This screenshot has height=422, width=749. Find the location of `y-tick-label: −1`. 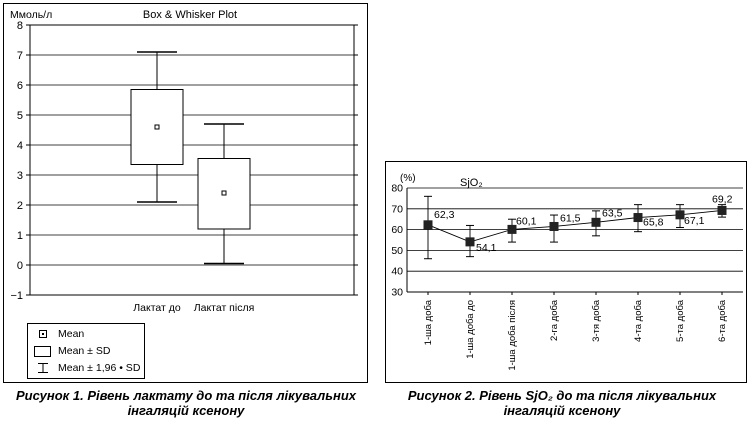

y-tick-label: −1 is located at coordinates (16, 296).